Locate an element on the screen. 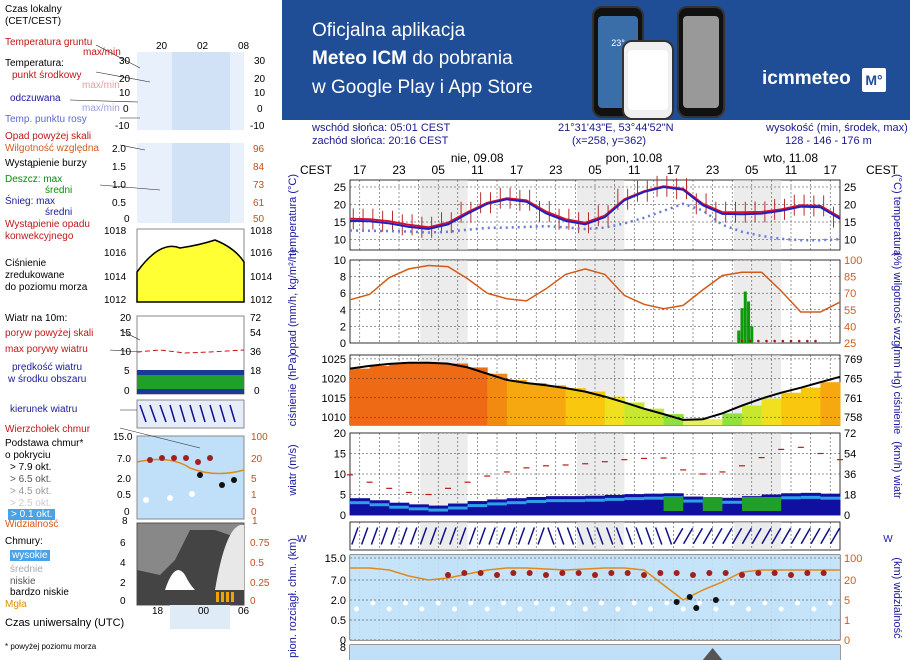 This screenshot has width=910, height=660. pressure-tick-left: 1015 is located at coordinates (334, 399).